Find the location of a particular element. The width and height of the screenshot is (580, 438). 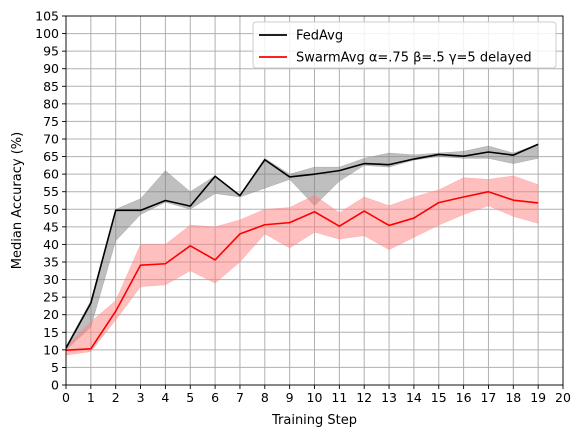

y-tick-label: 95 is located at coordinates (51, 51).